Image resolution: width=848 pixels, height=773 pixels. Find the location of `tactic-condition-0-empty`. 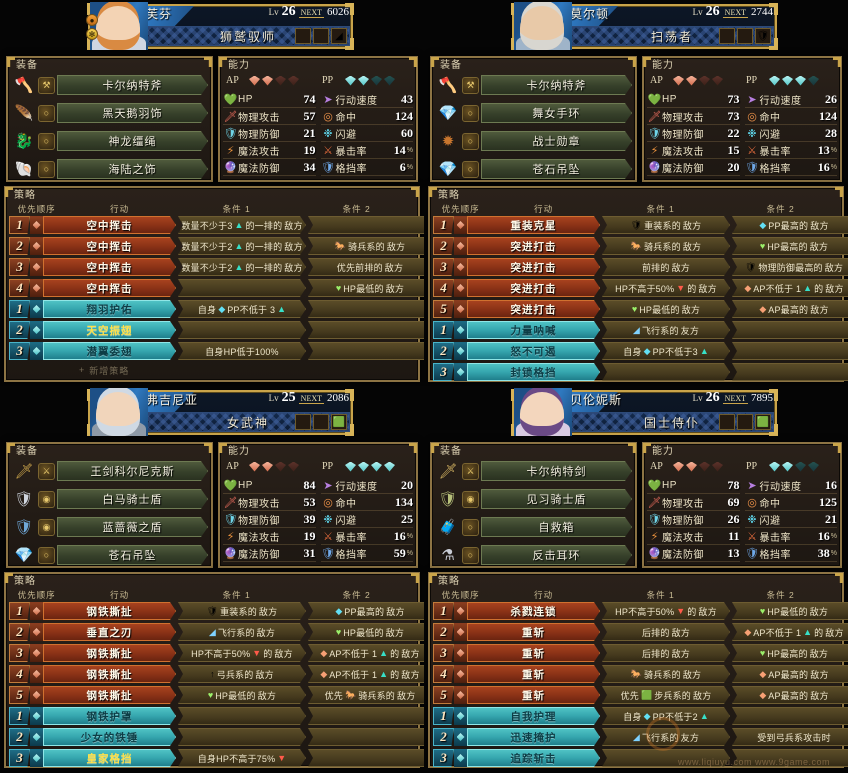

tactic-condition-0-empty is located at coordinates (366, 225).